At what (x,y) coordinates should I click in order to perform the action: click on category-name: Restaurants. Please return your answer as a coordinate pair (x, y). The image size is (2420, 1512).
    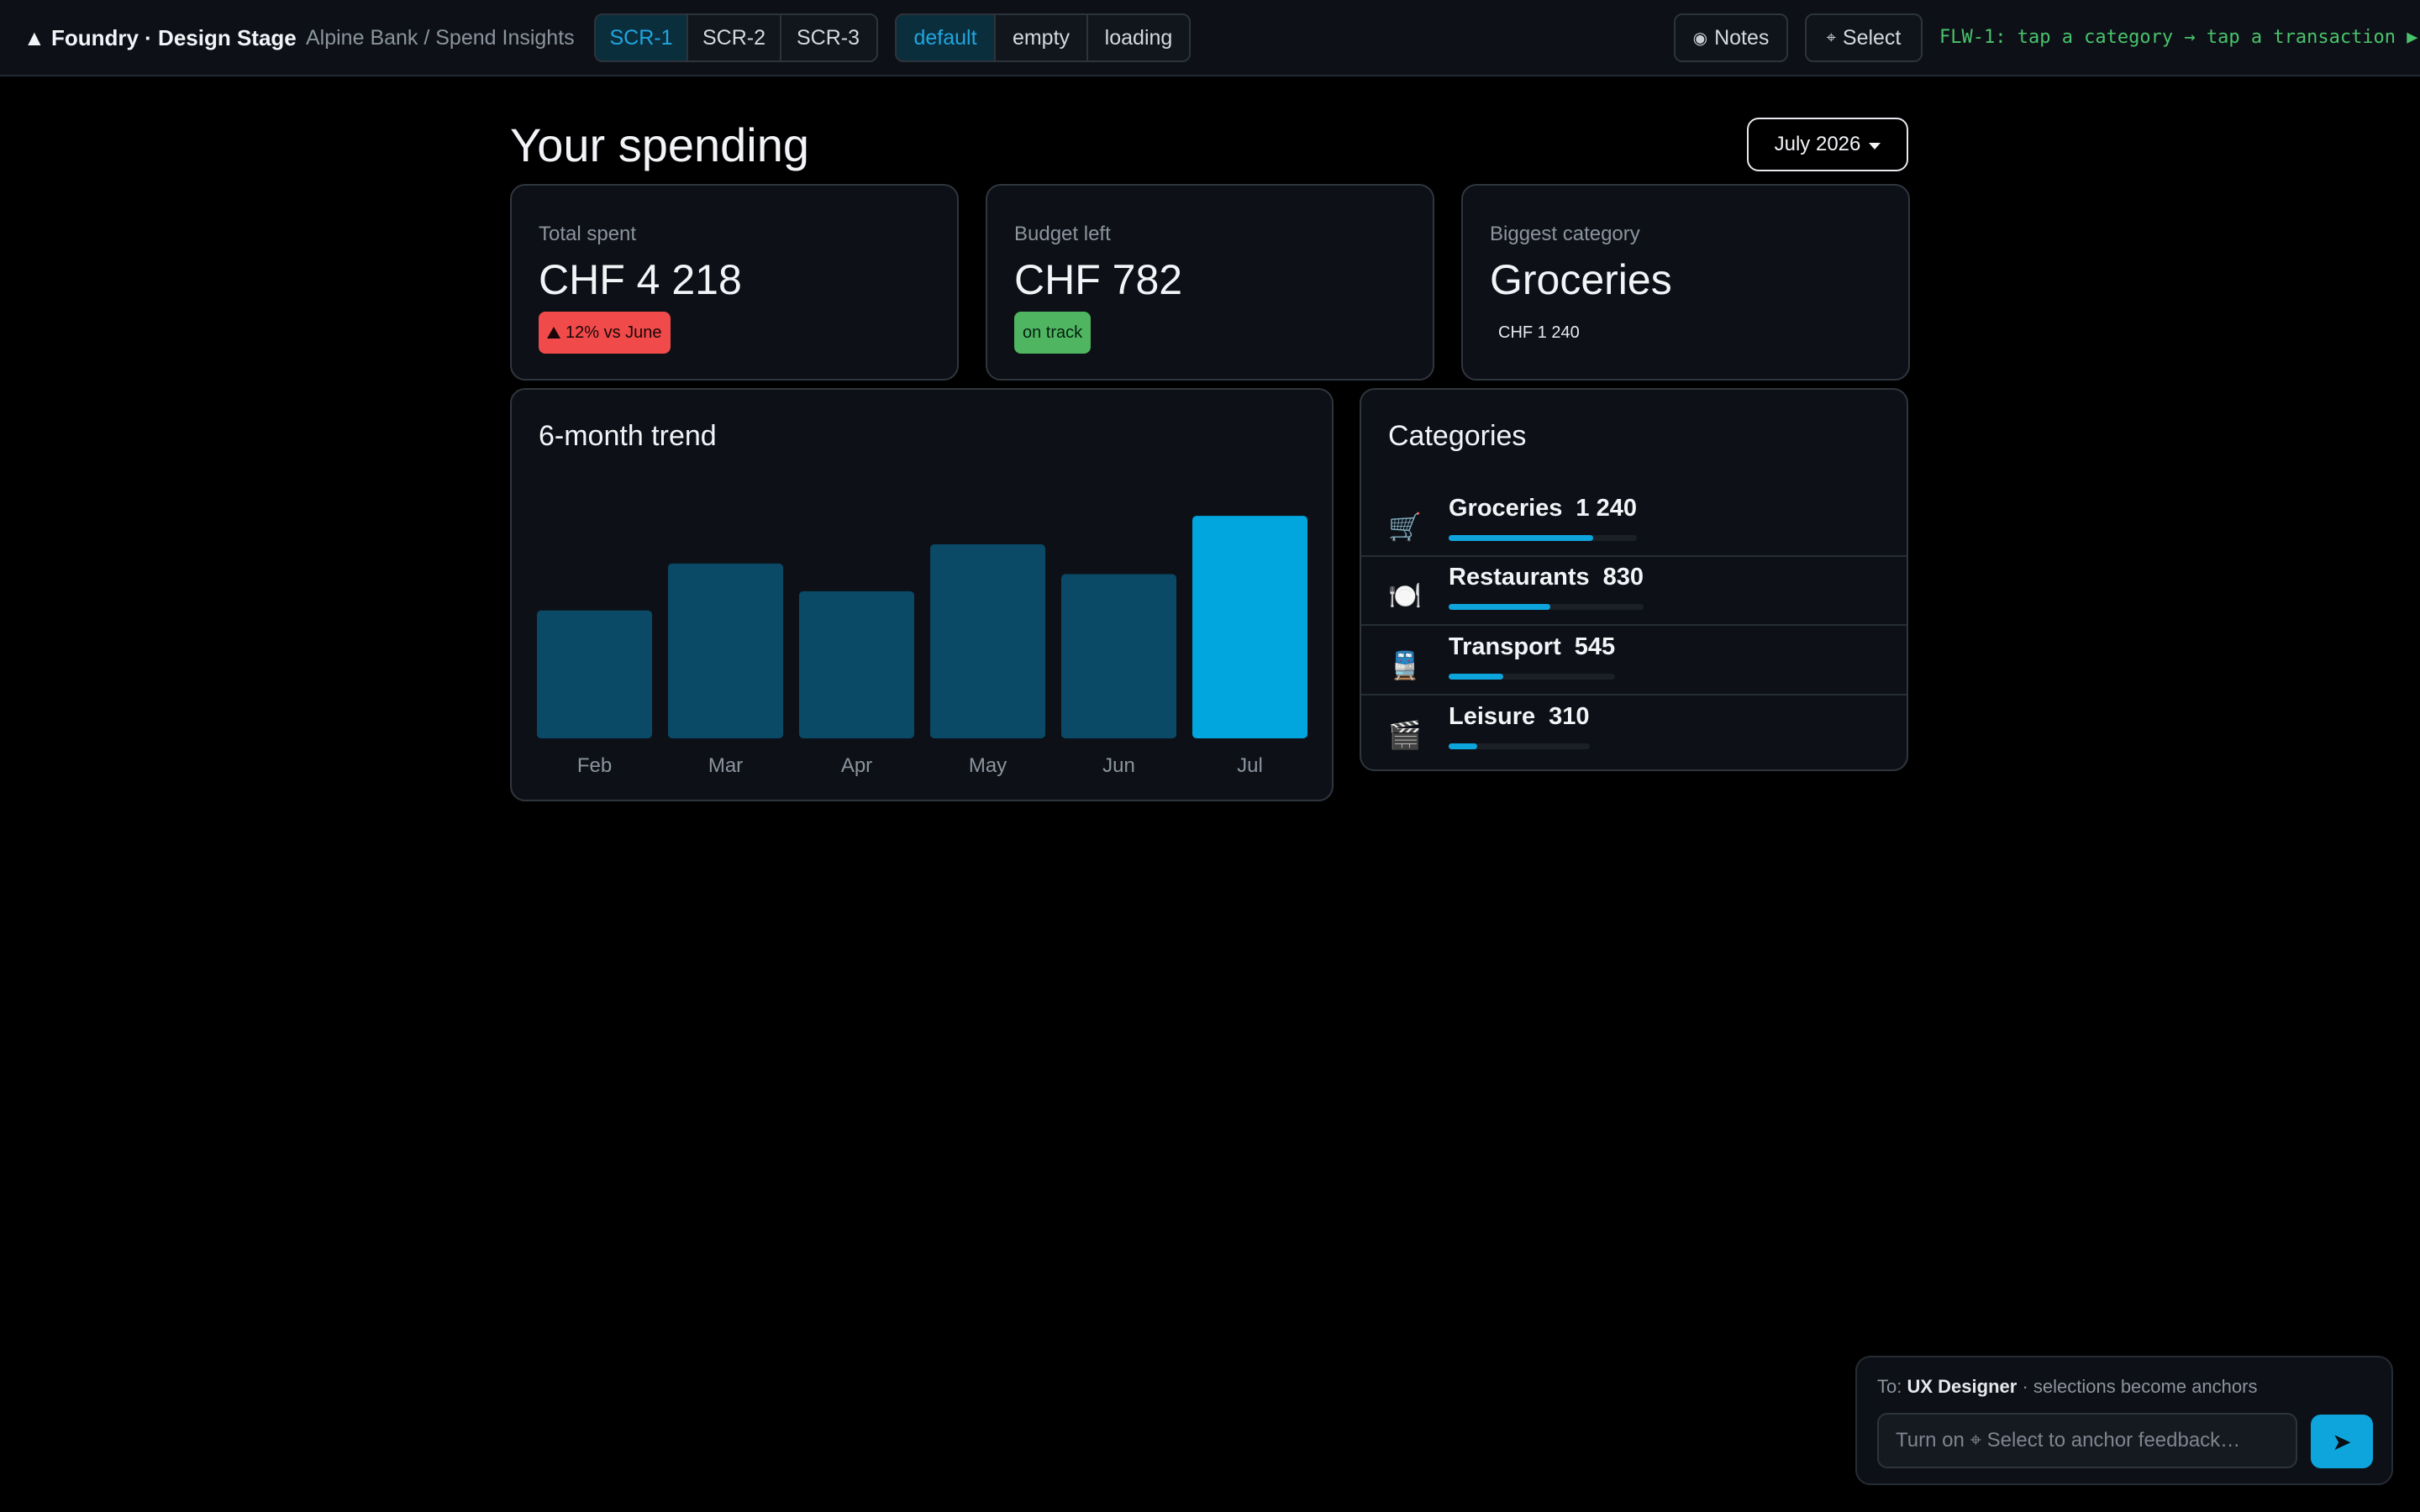
    Looking at the image, I should click on (1519, 577).